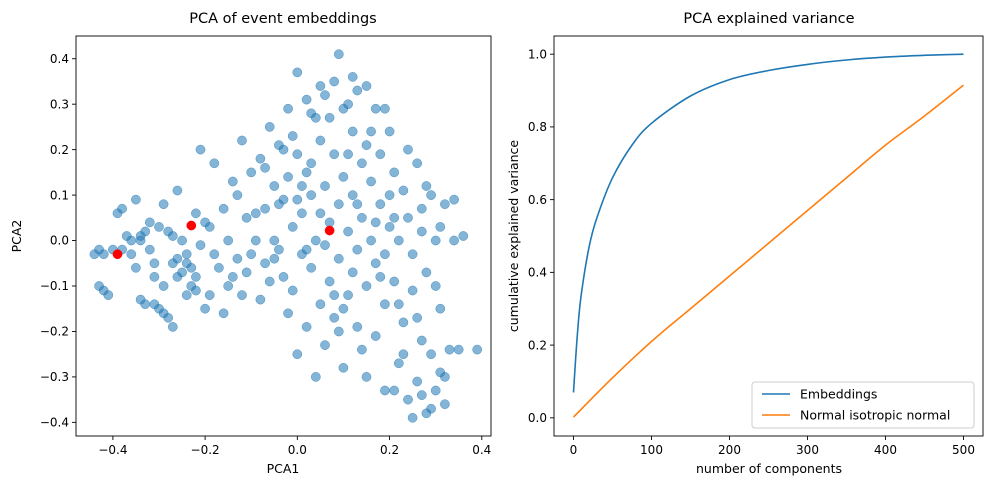  What do you see at coordinates (54, 377) in the screenshot?
I see `scatter-ytick-label: −0.3` at bounding box center [54, 377].